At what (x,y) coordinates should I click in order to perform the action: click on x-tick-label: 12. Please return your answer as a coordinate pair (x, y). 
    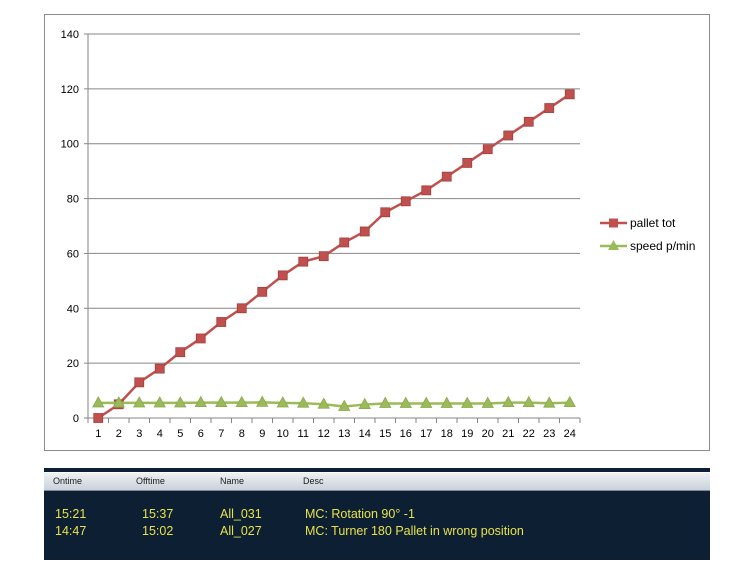
    Looking at the image, I should click on (324, 434).